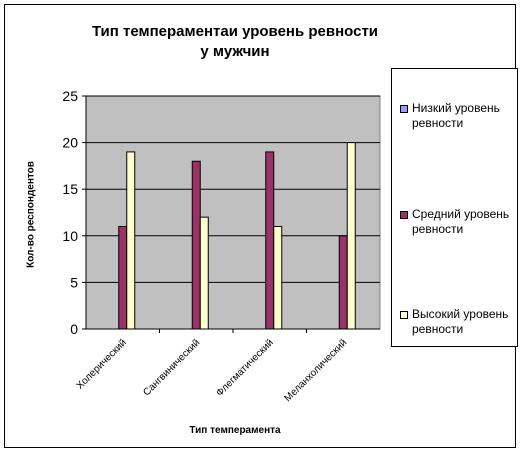  I want to click on chart-title-line-2: у мужчин, so click(235, 51).